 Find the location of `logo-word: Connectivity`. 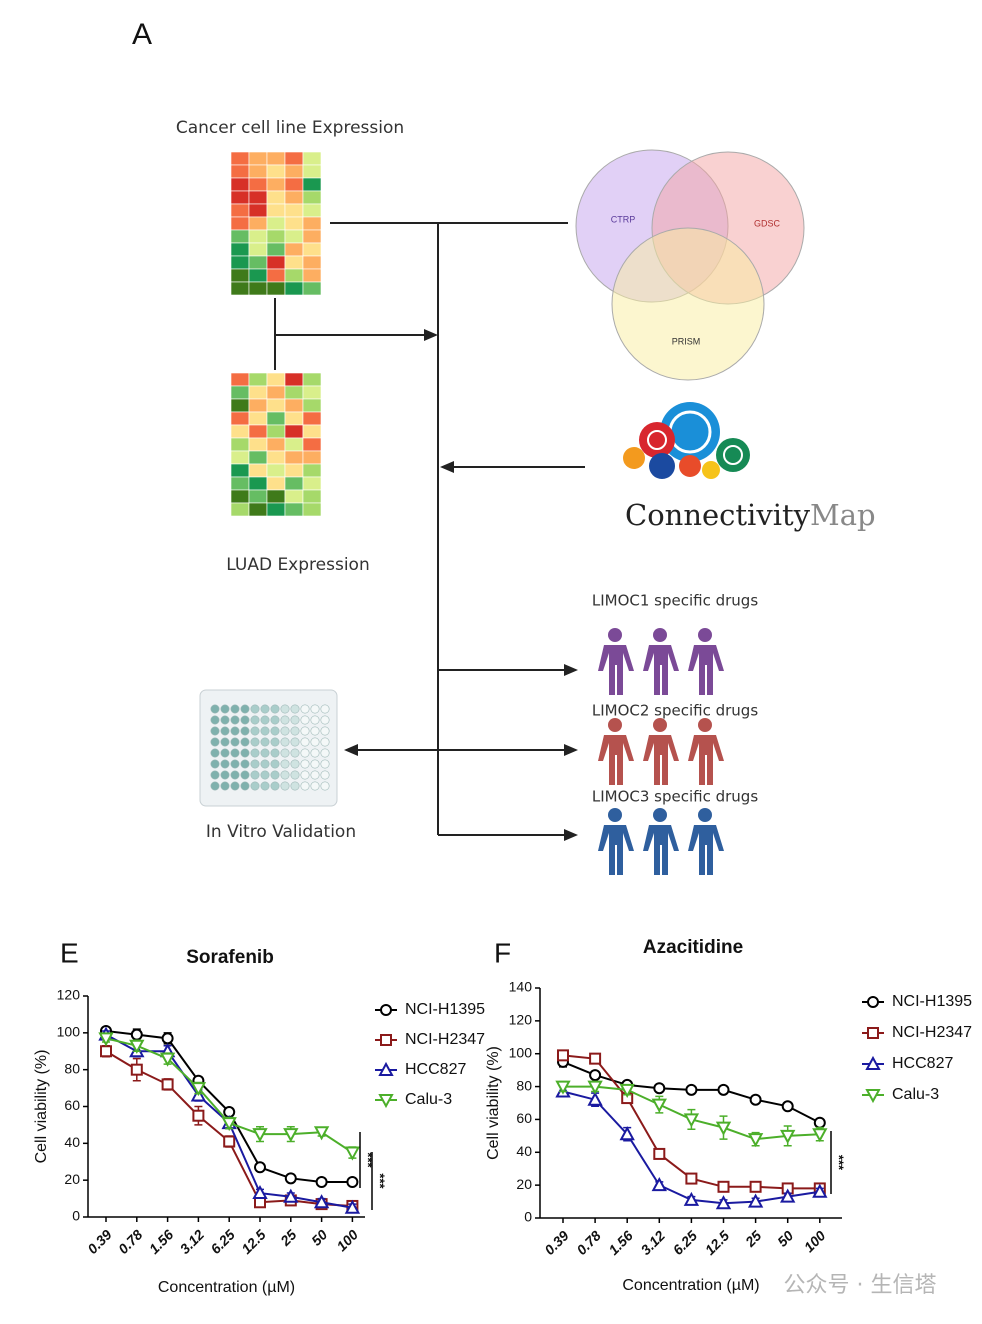

logo-word: Connectivity is located at coordinates (718, 515).